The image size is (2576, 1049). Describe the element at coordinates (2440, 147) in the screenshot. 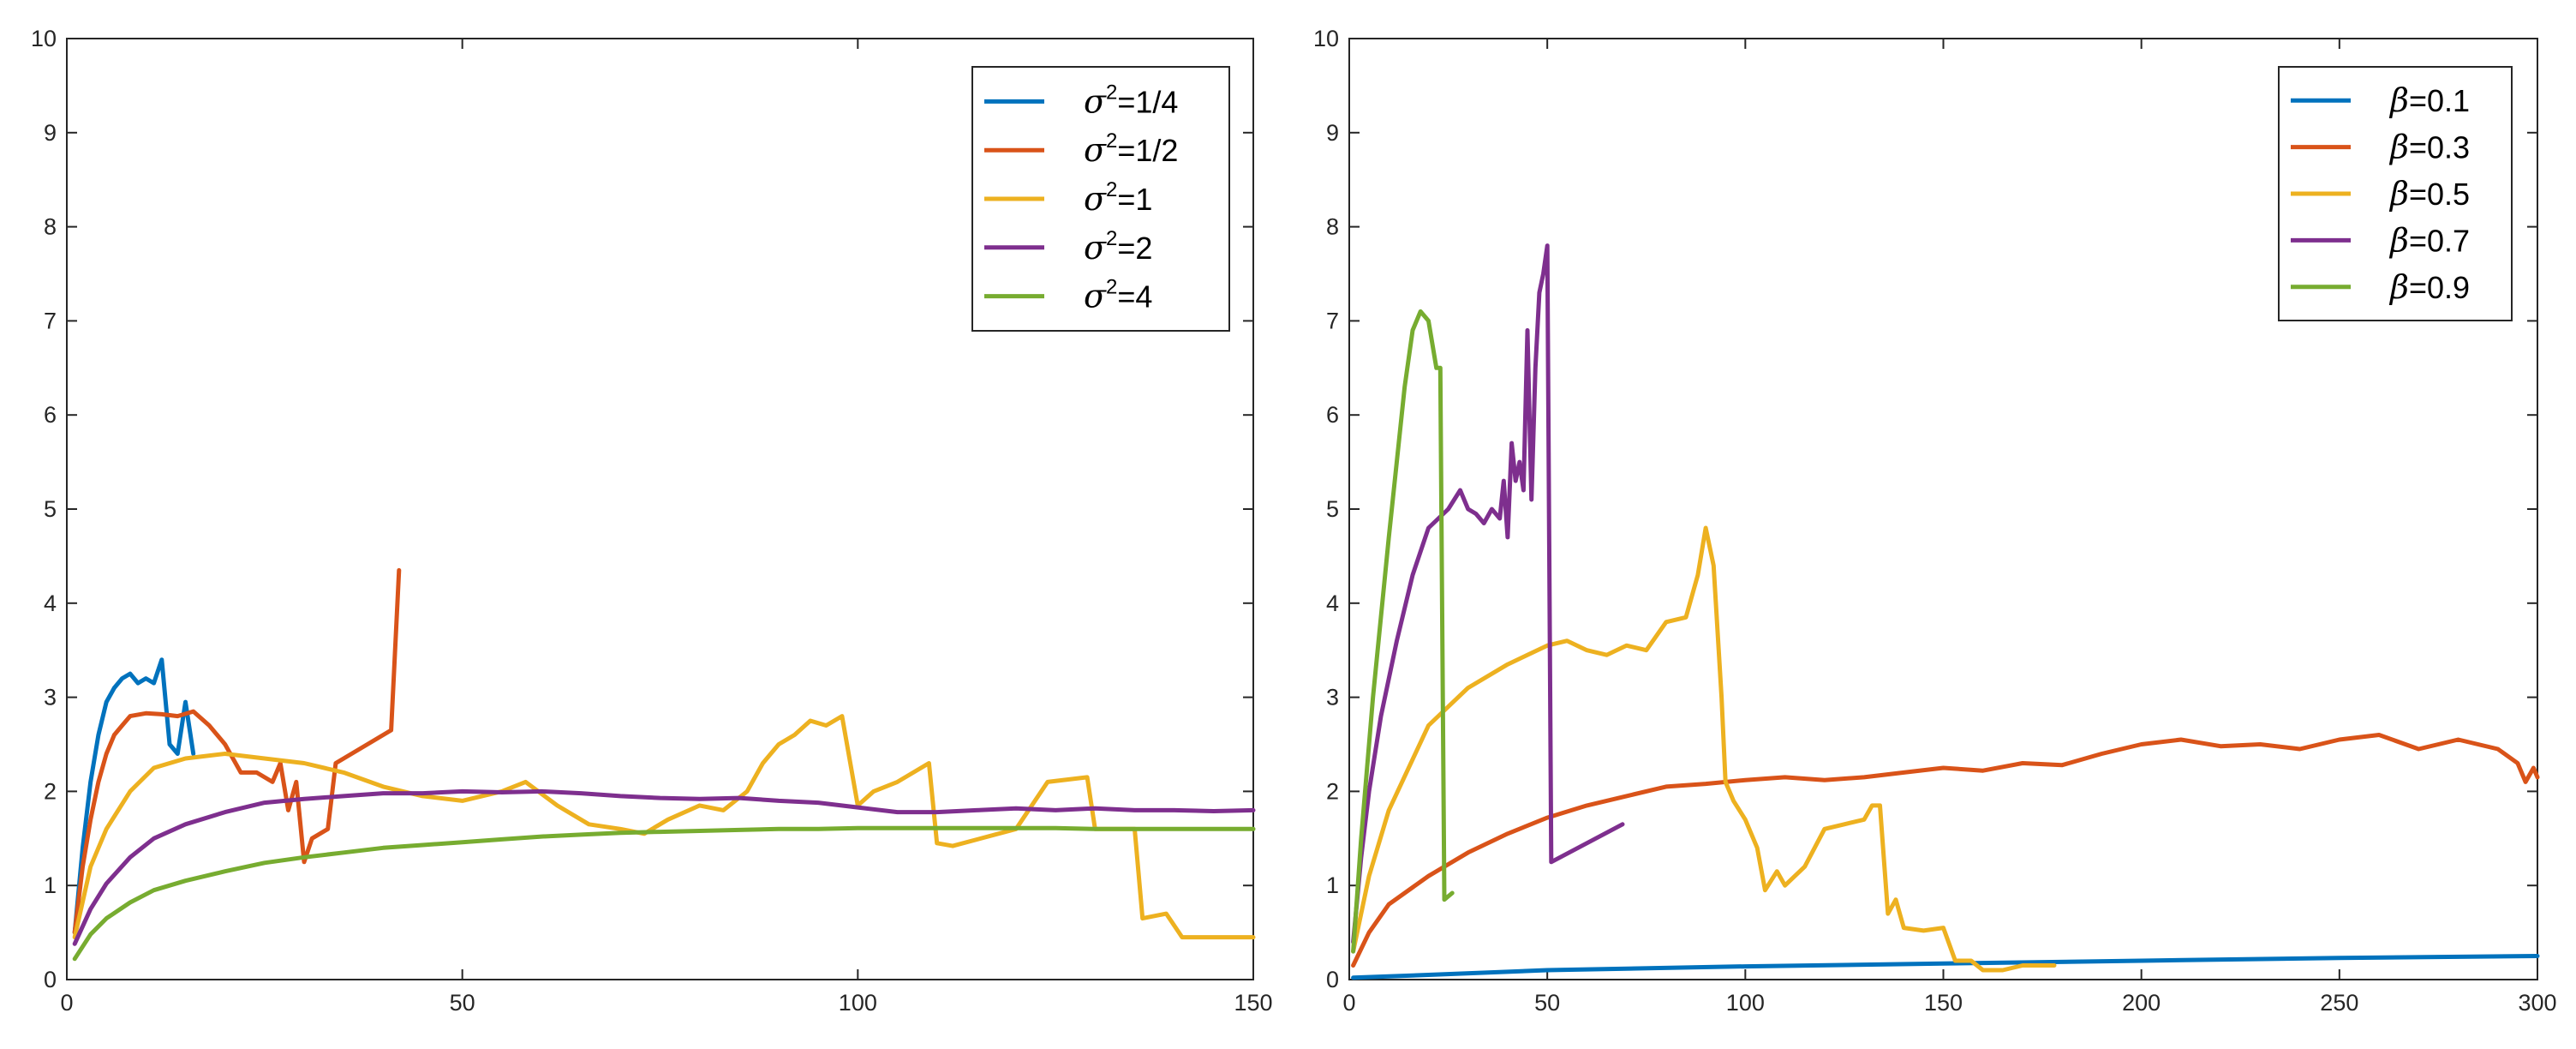

I see `legend-value: =0.3` at that location.